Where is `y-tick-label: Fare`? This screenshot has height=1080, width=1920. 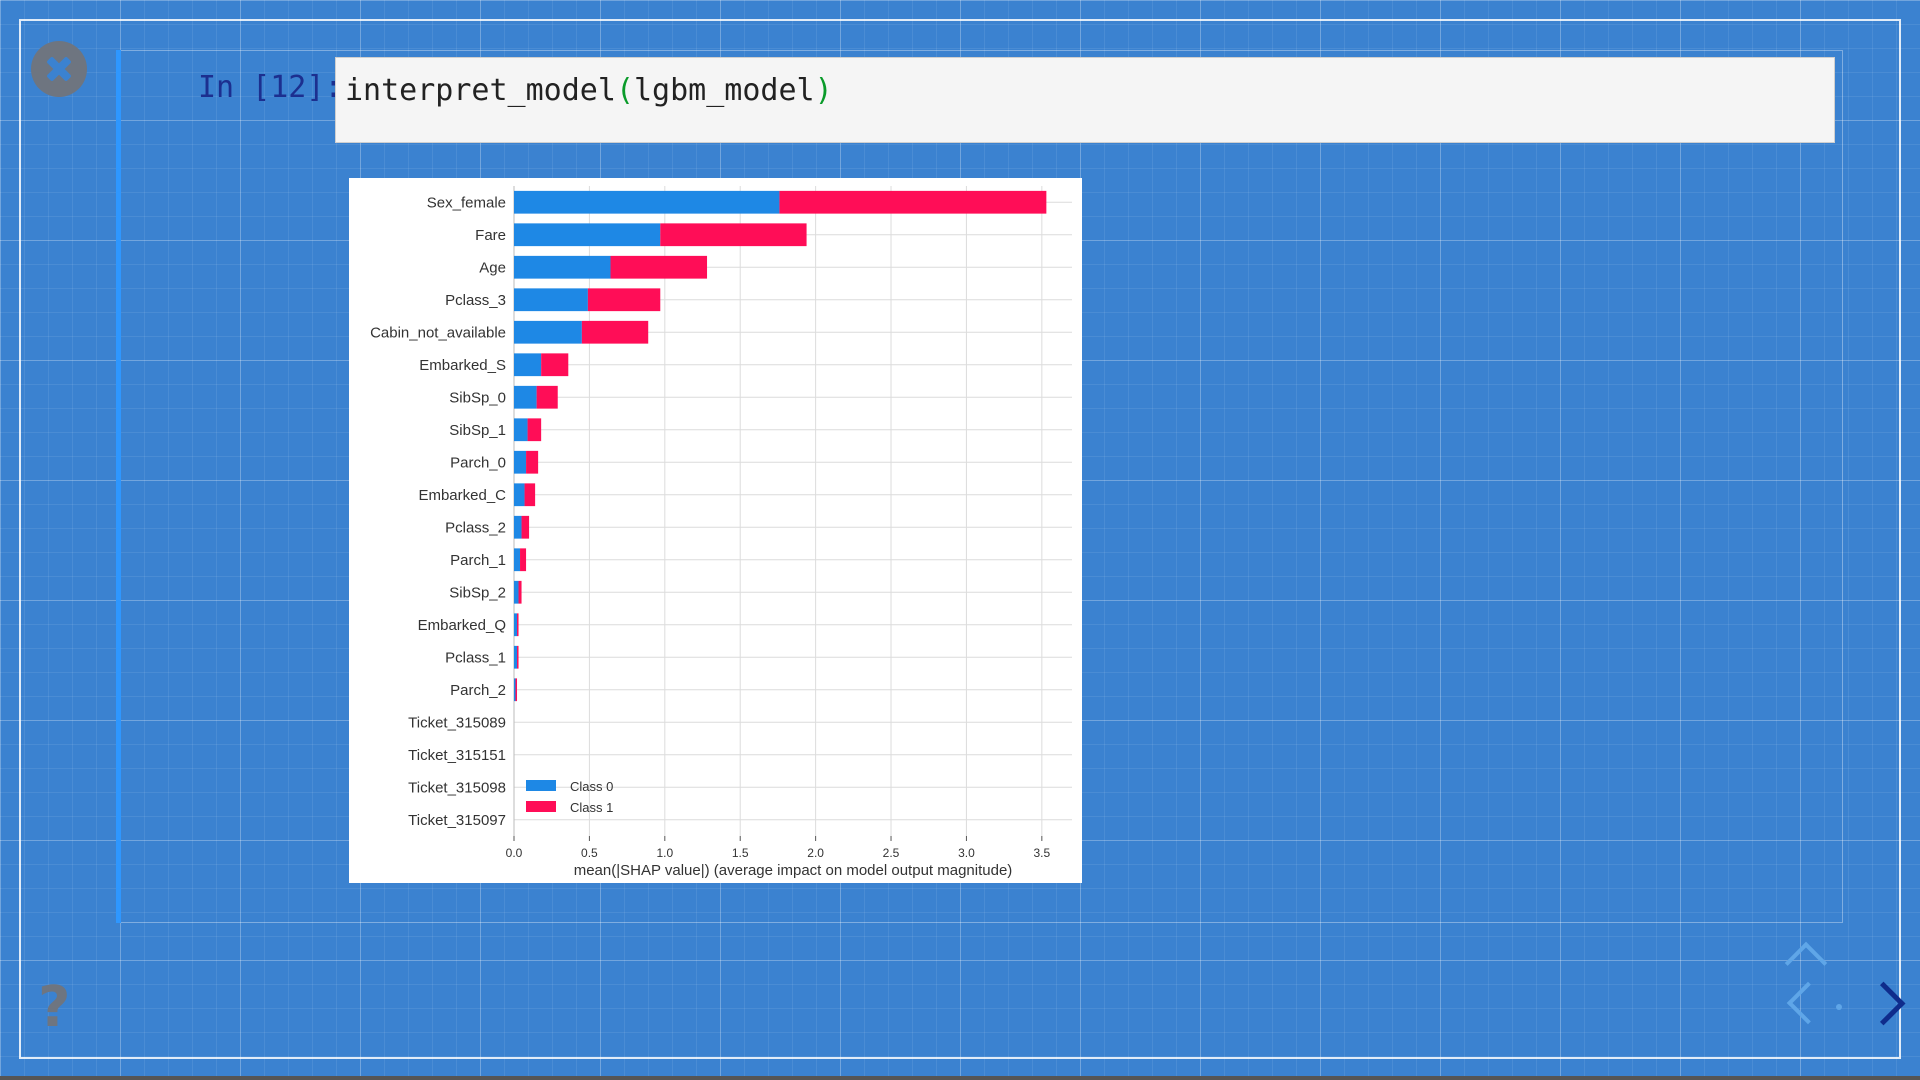
y-tick-label: Fare is located at coordinates (490, 235).